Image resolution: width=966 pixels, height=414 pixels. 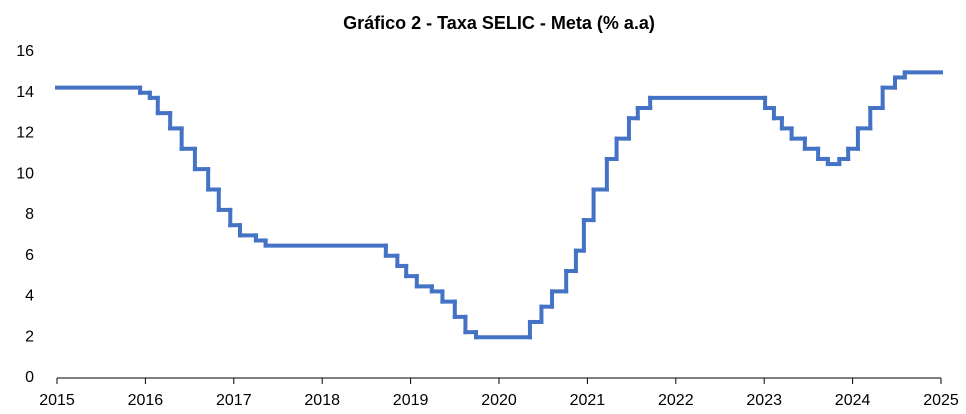 I want to click on x-tick-label: 2019, so click(x=411, y=400).